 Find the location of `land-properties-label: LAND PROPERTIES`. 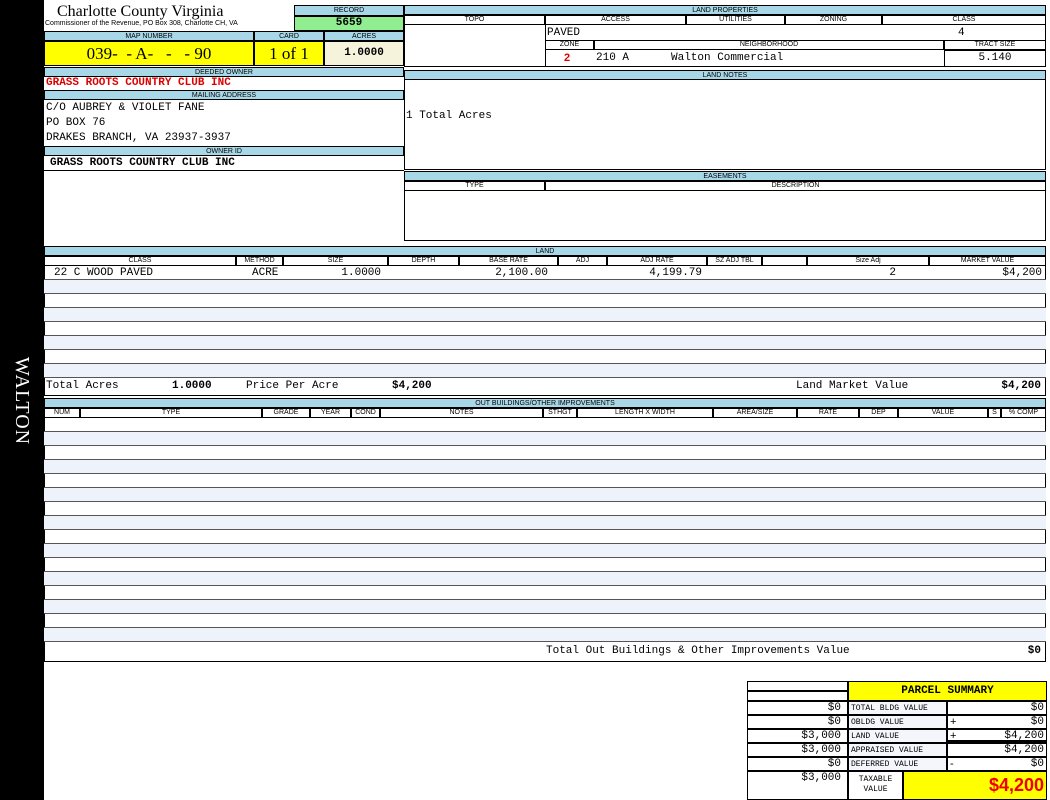

land-properties-label: LAND PROPERTIES is located at coordinates (725, 10).